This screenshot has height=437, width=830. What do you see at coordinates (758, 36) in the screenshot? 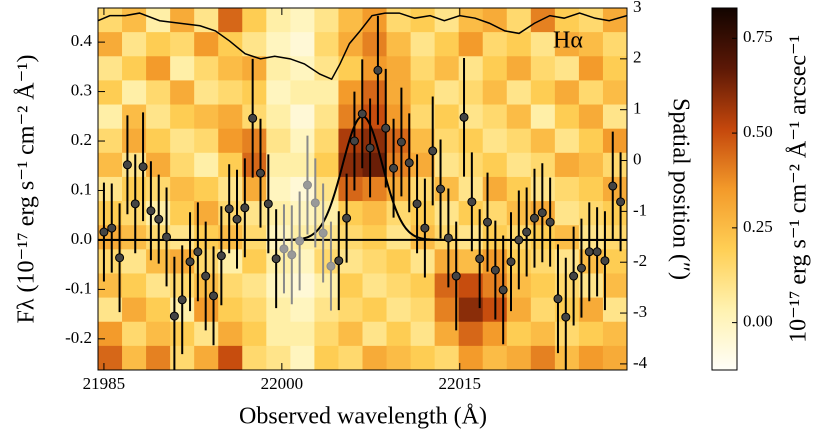
I see `colorbar-tick-label: 0.75` at bounding box center [758, 36].